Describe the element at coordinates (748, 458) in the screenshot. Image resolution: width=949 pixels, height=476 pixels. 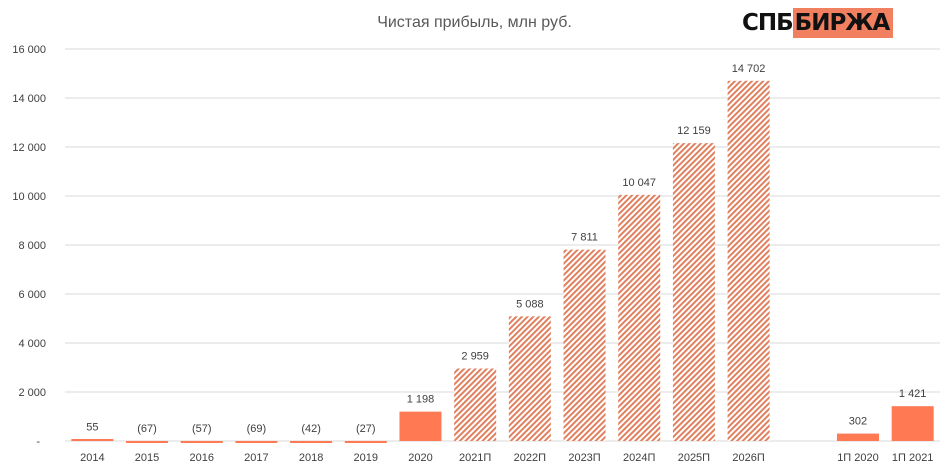
I see `x-tick-label: 2026П` at that location.